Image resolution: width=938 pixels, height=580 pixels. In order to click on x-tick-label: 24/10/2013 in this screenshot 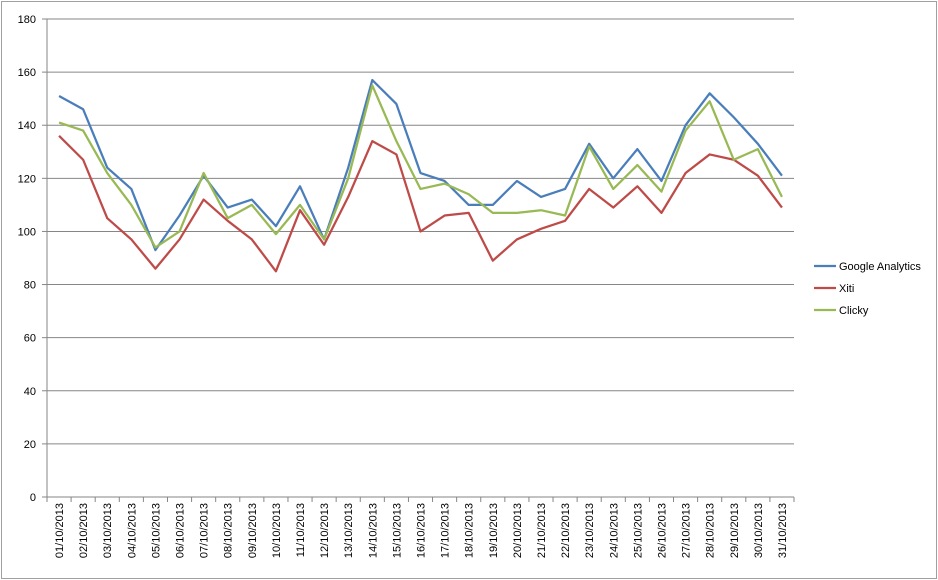, I will do `click(614, 530)`.